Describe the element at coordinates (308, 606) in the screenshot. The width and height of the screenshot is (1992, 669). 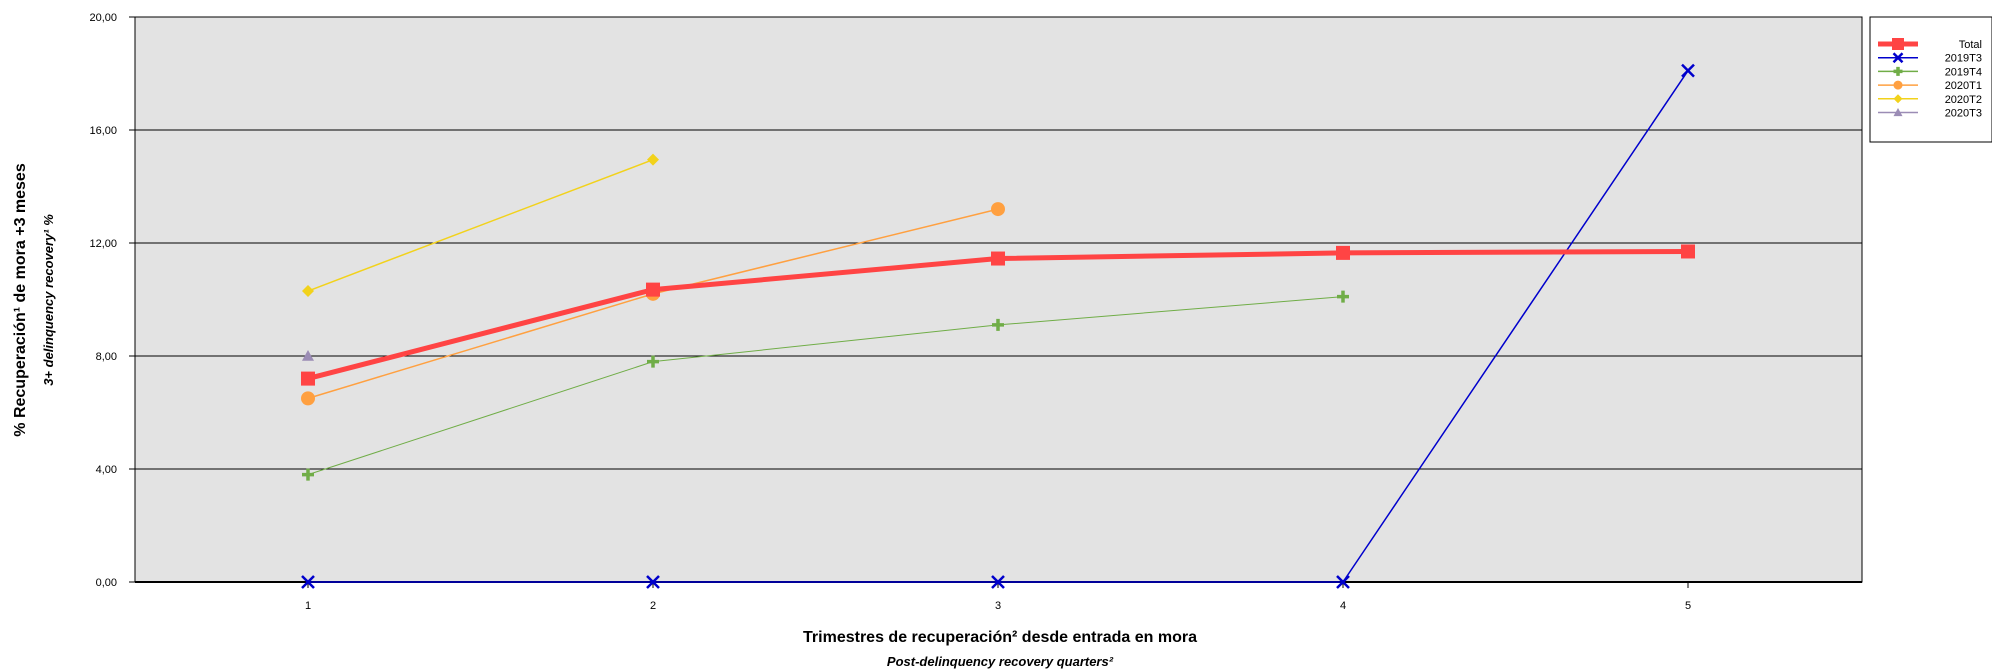
I see `x-tick-label: 1` at that location.